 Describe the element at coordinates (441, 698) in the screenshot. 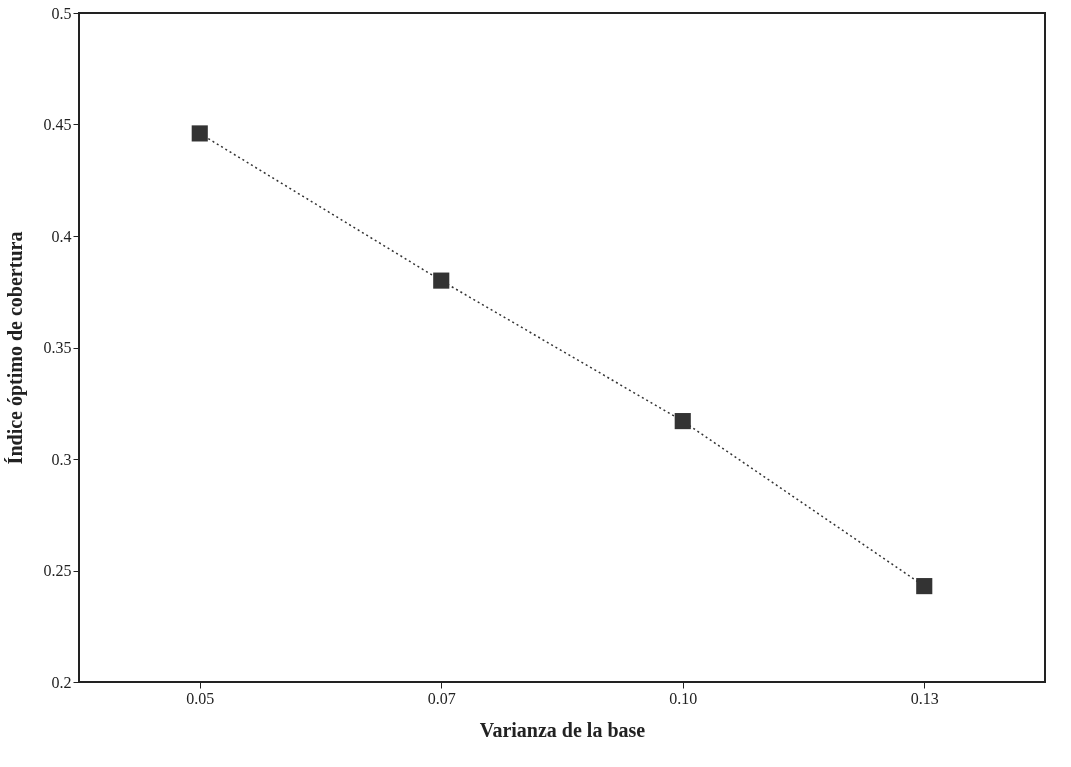

I see `x-tick-label: 0.07` at that location.